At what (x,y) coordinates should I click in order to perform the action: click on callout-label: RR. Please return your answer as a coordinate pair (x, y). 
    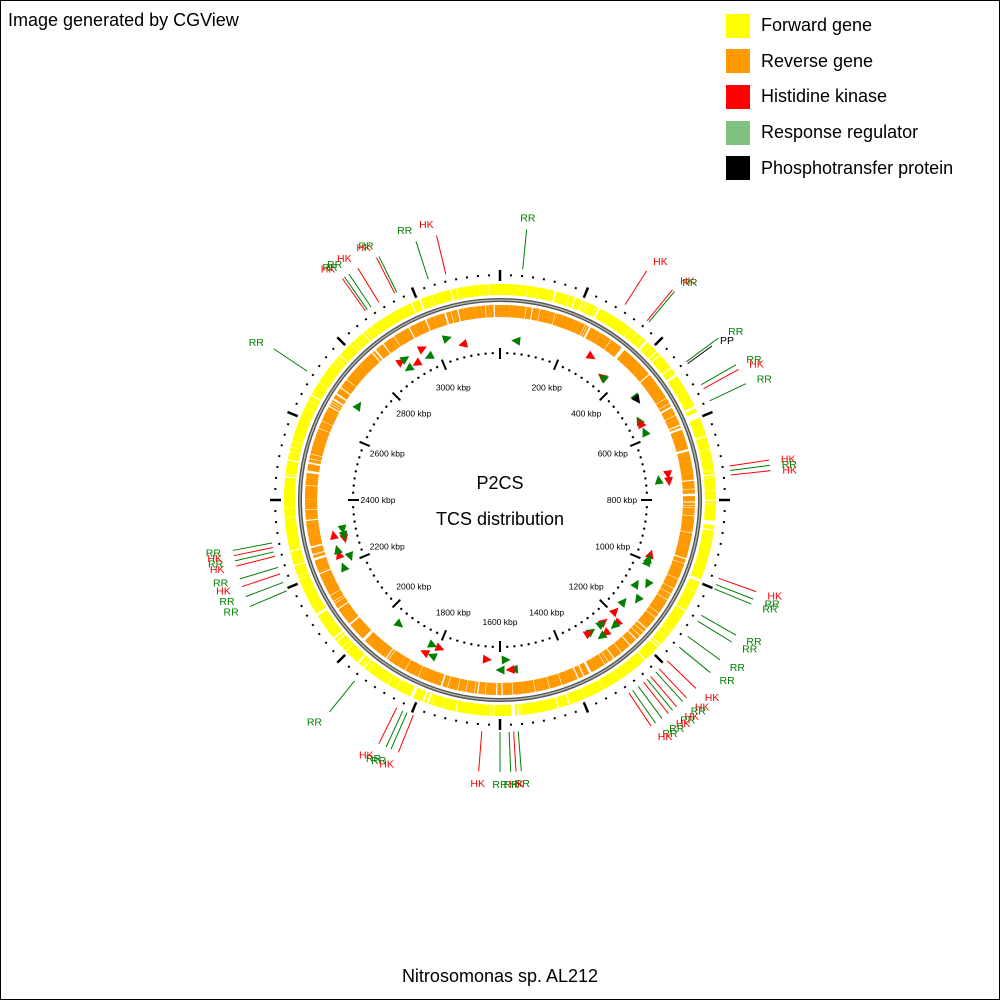
    Looking at the image, I should click on (754, 642).